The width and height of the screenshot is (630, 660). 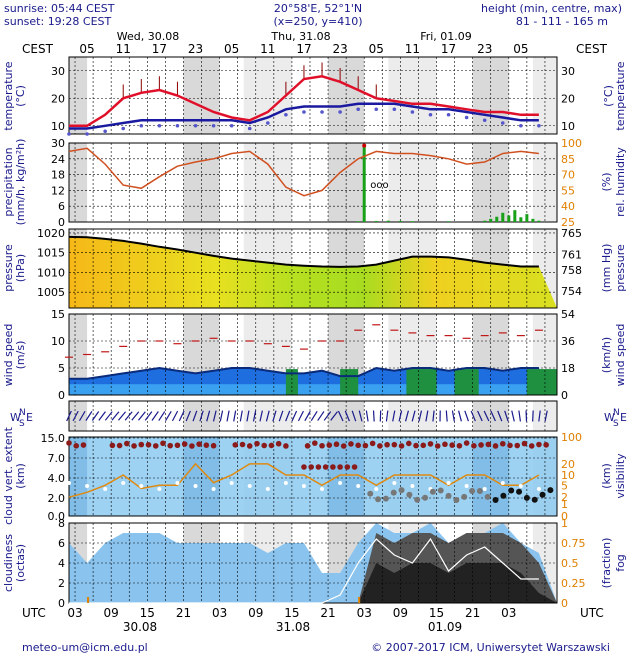 I want to click on panel-border, so click(x=313, y=476).